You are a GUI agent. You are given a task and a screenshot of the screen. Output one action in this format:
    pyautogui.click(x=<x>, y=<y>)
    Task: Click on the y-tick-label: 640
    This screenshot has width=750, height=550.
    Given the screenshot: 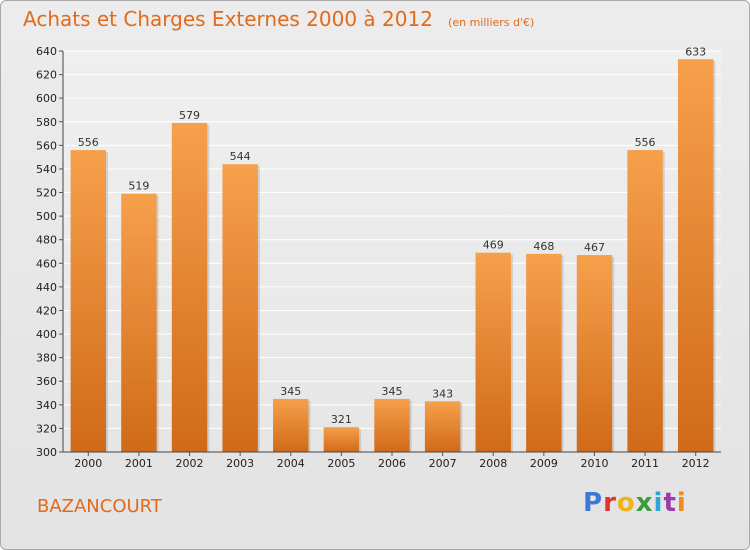 What is the action you would take?
    pyautogui.click(x=46, y=51)
    